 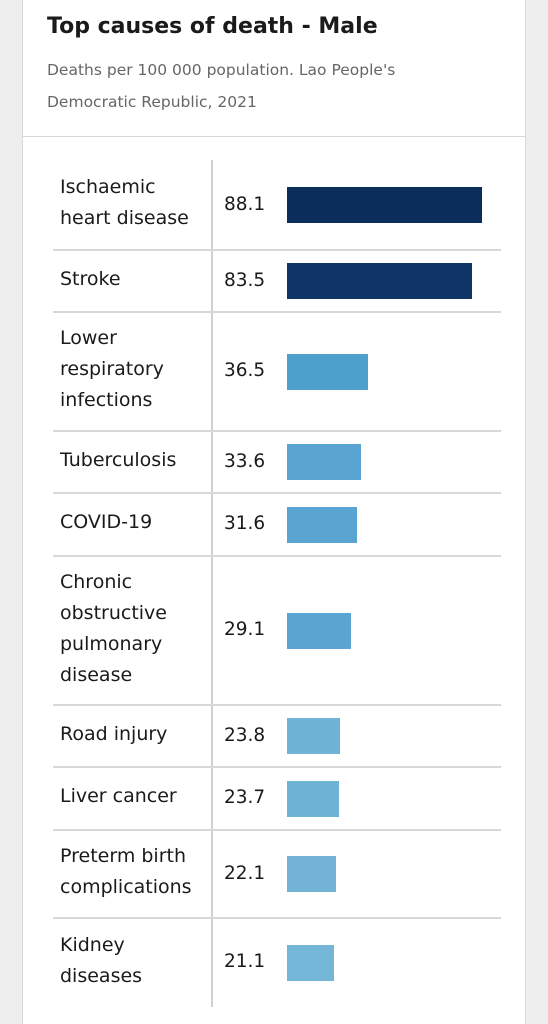 I want to click on value-label: 36.5, so click(x=245, y=370).